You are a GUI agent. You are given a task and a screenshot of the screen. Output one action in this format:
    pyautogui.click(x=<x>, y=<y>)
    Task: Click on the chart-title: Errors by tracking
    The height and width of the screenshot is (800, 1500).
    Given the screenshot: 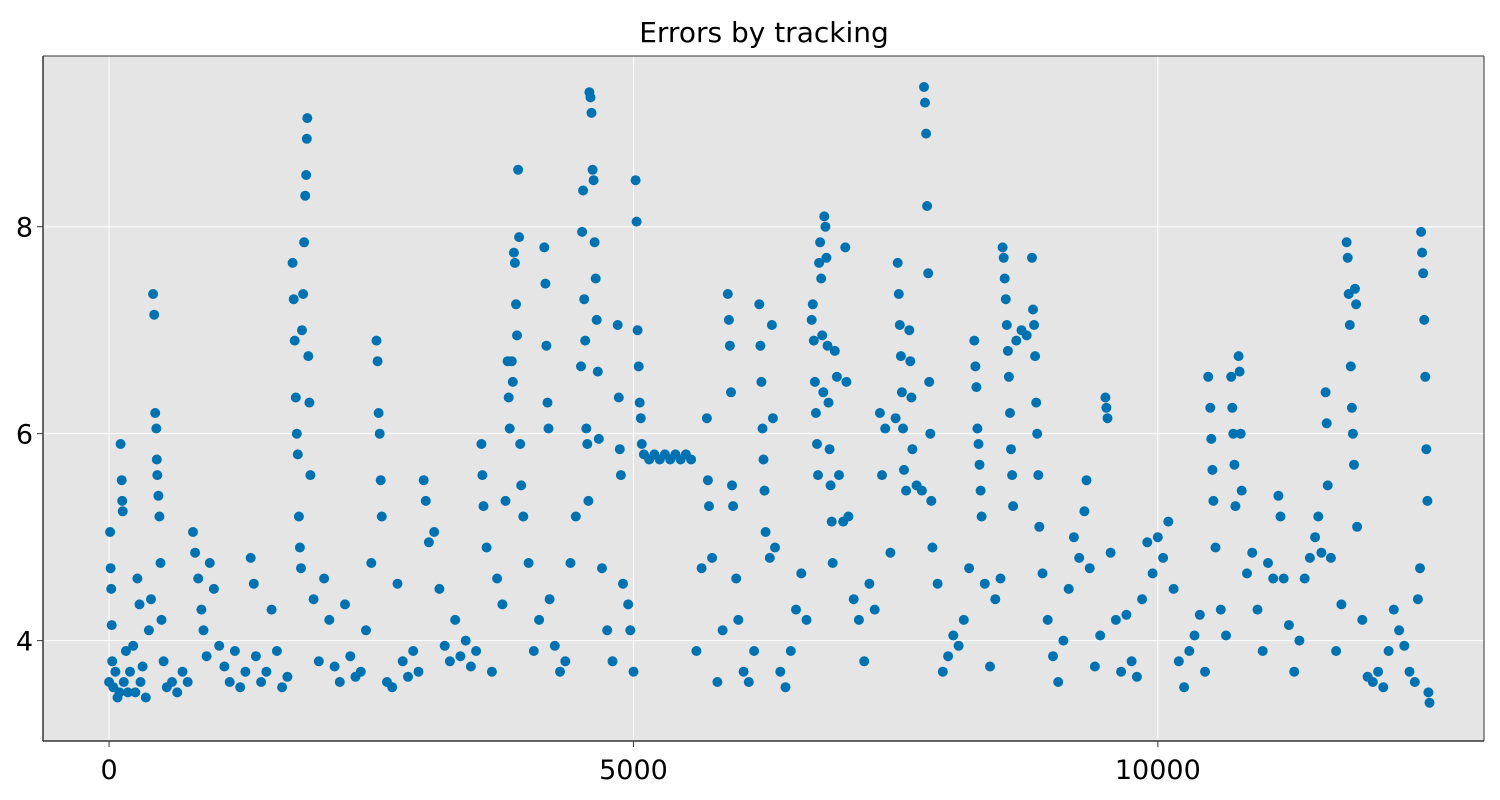 What is the action you would take?
    pyautogui.click(x=764, y=32)
    